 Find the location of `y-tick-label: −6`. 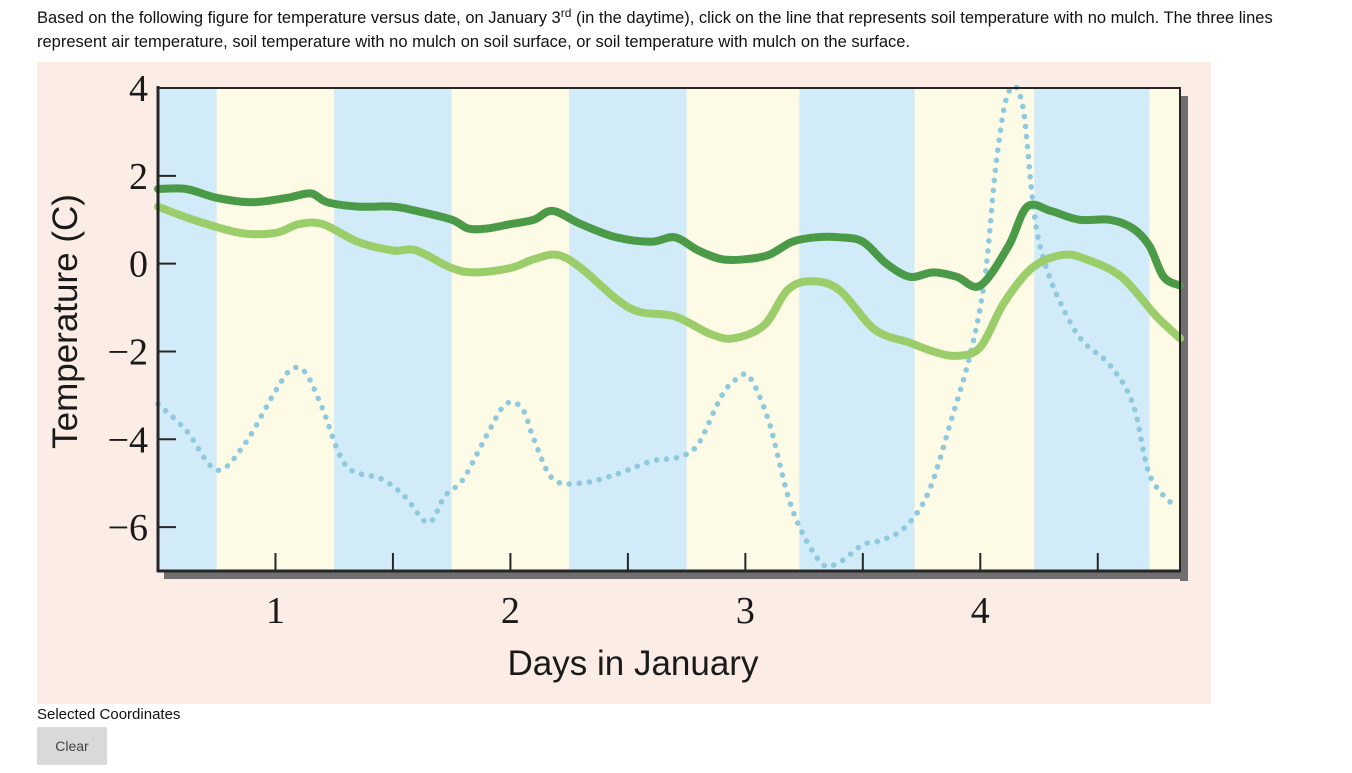

y-tick-label: −6 is located at coordinates (128, 528).